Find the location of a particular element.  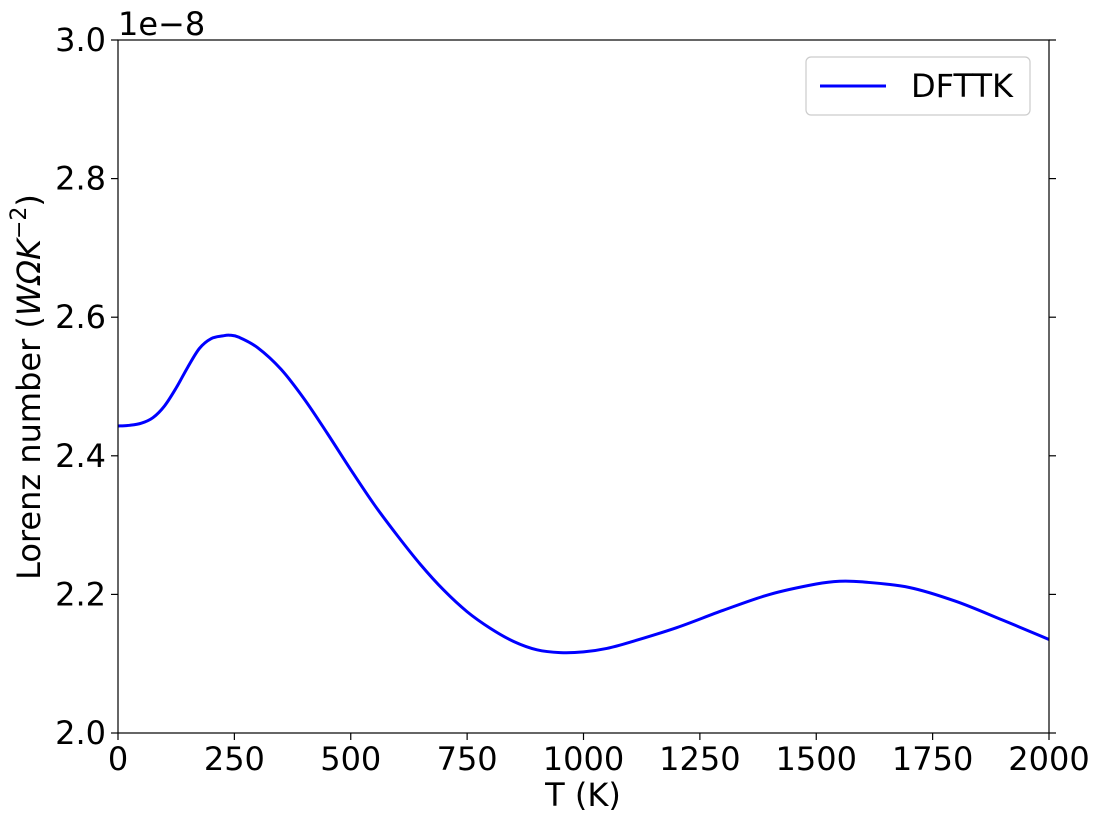

x-axis-label: T (K) is located at coordinates (582, 795).